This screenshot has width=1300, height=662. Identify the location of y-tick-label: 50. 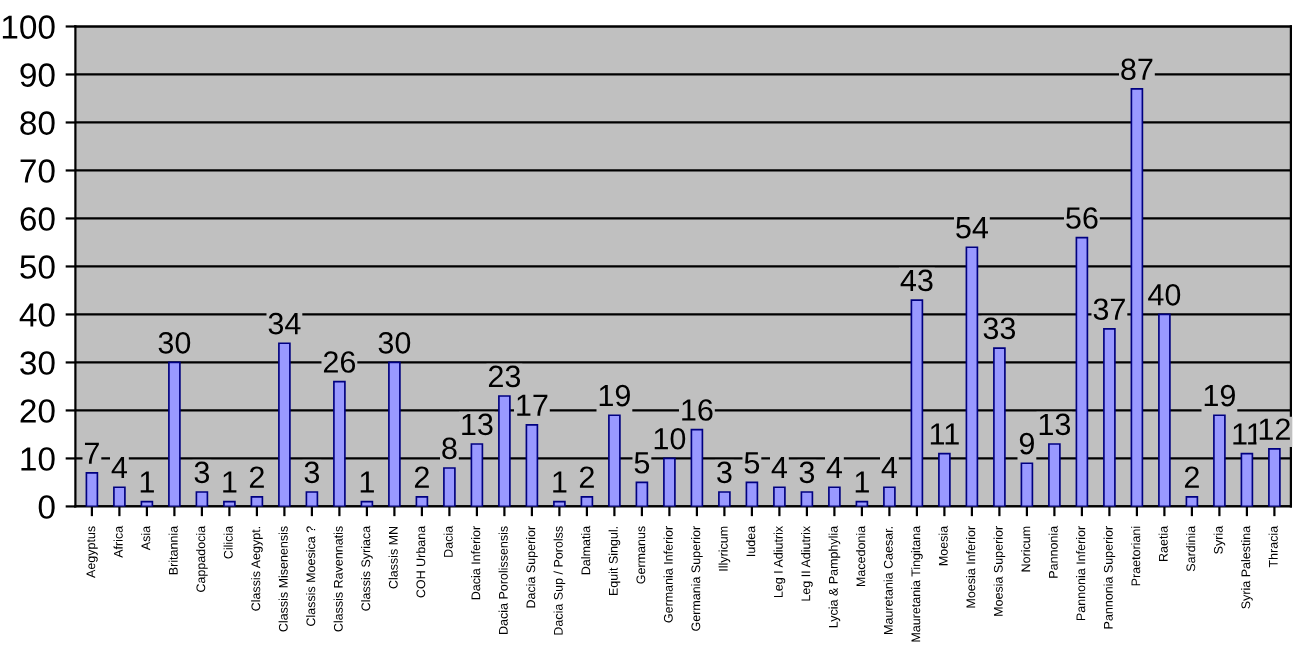
(37, 267).